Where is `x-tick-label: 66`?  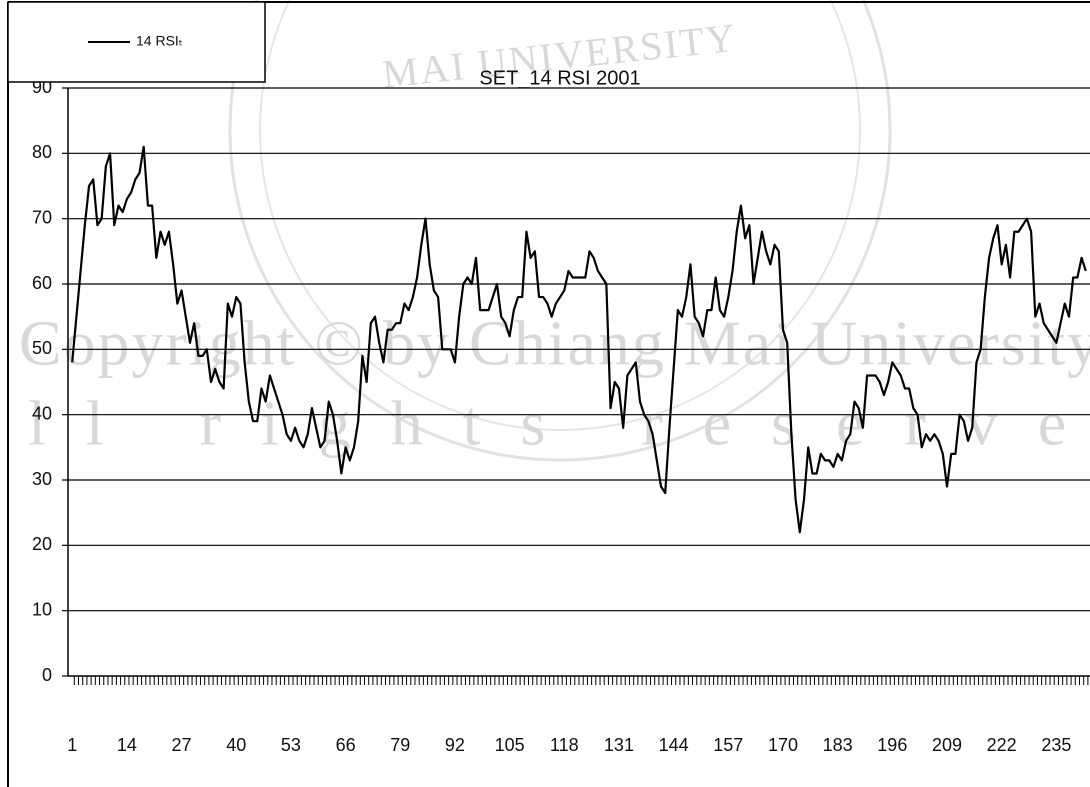
x-tick-label: 66 is located at coordinates (346, 745).